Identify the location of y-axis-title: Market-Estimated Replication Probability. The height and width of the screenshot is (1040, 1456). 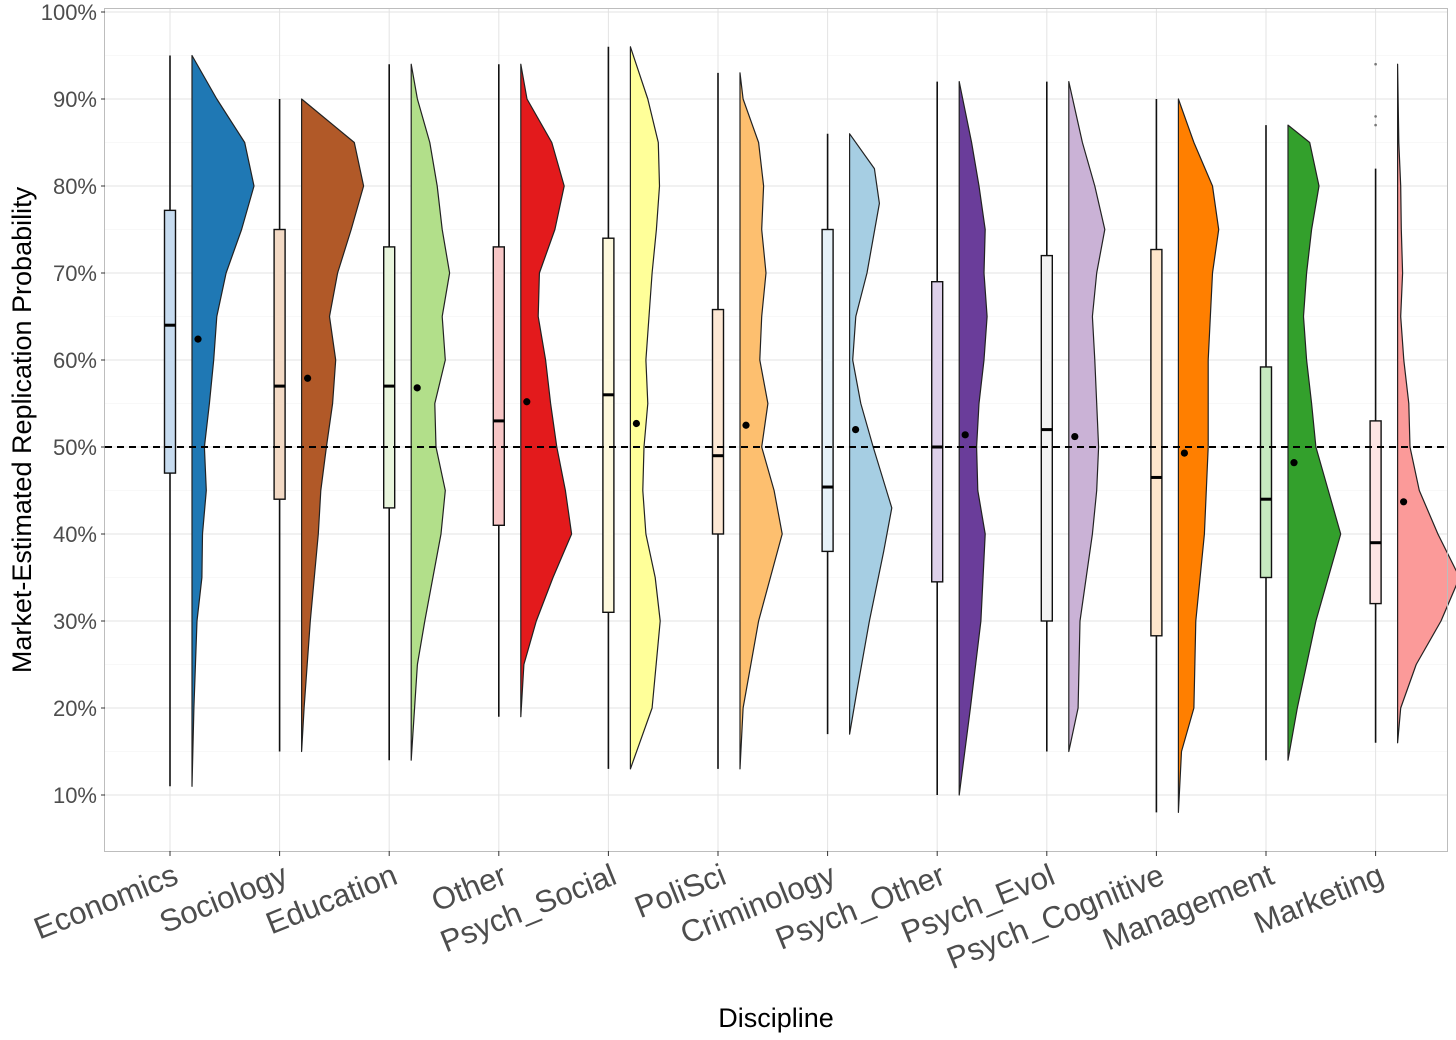
(22, 429).